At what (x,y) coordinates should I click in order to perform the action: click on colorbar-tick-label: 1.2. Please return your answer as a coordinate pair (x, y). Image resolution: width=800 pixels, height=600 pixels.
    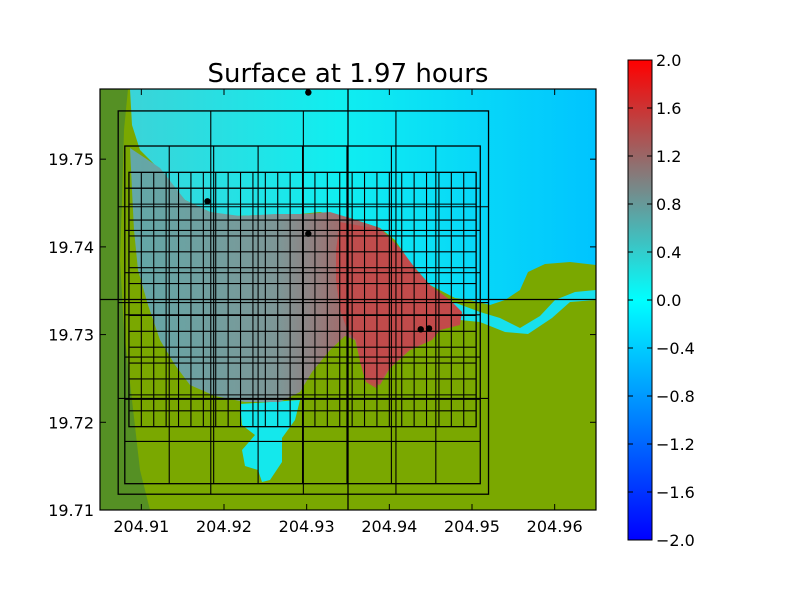
    Looking at the image, I should click on (668, 156).